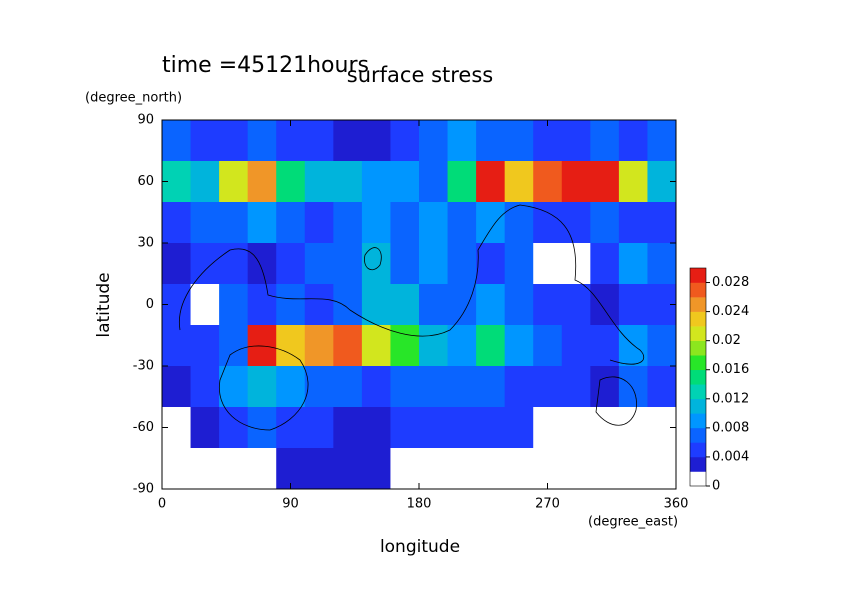 The width and height of the screenshot is (842, 595). I want to click on y-units: (degree_north), so click(133, 98).